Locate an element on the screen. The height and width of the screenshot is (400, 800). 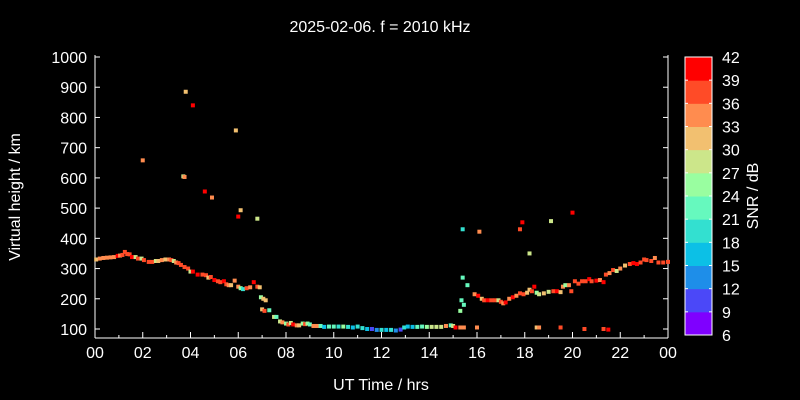
x-tick-label: 04 is located at coordinates (191, 353).